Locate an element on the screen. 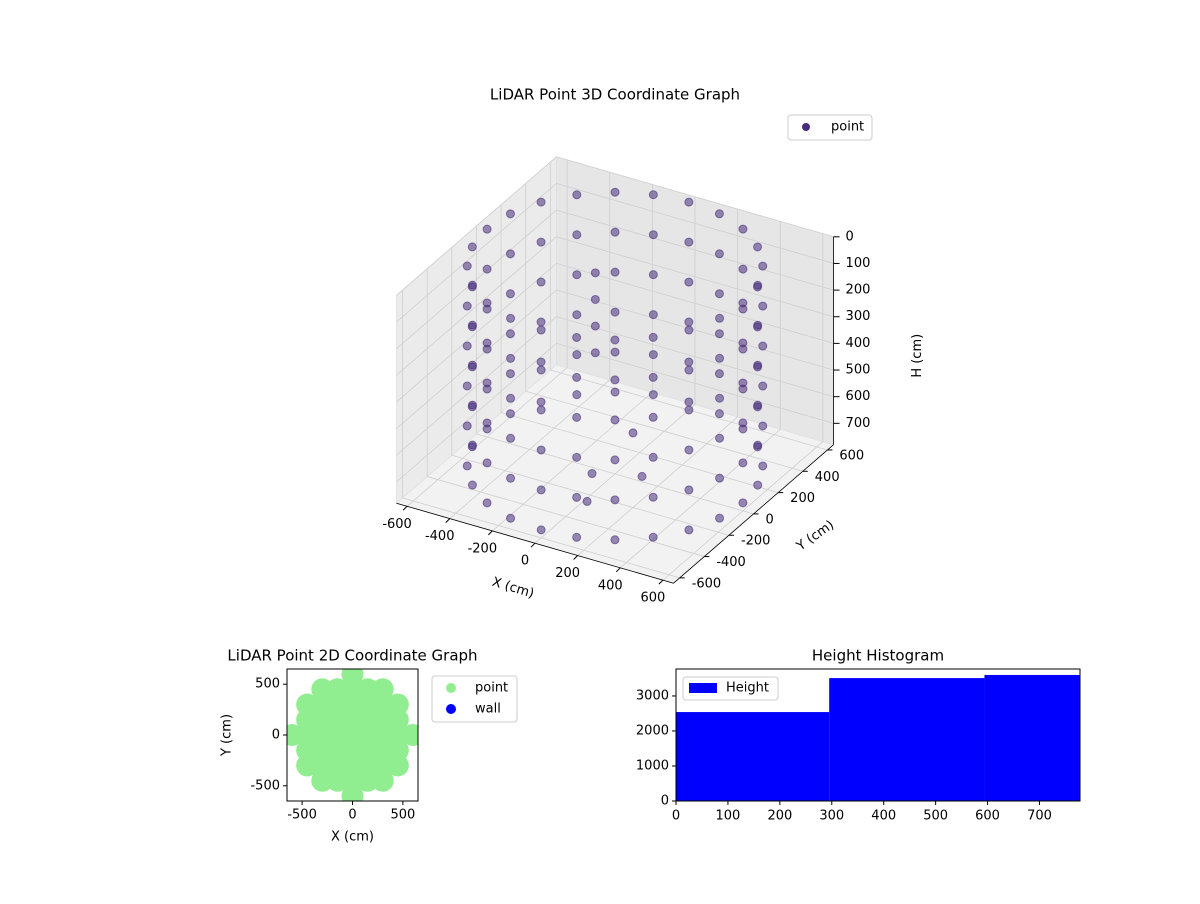 Image resolution: width=1200 pixels, height=904 pixels. x-tick-label: -200 is located at coordinates (483, 548).